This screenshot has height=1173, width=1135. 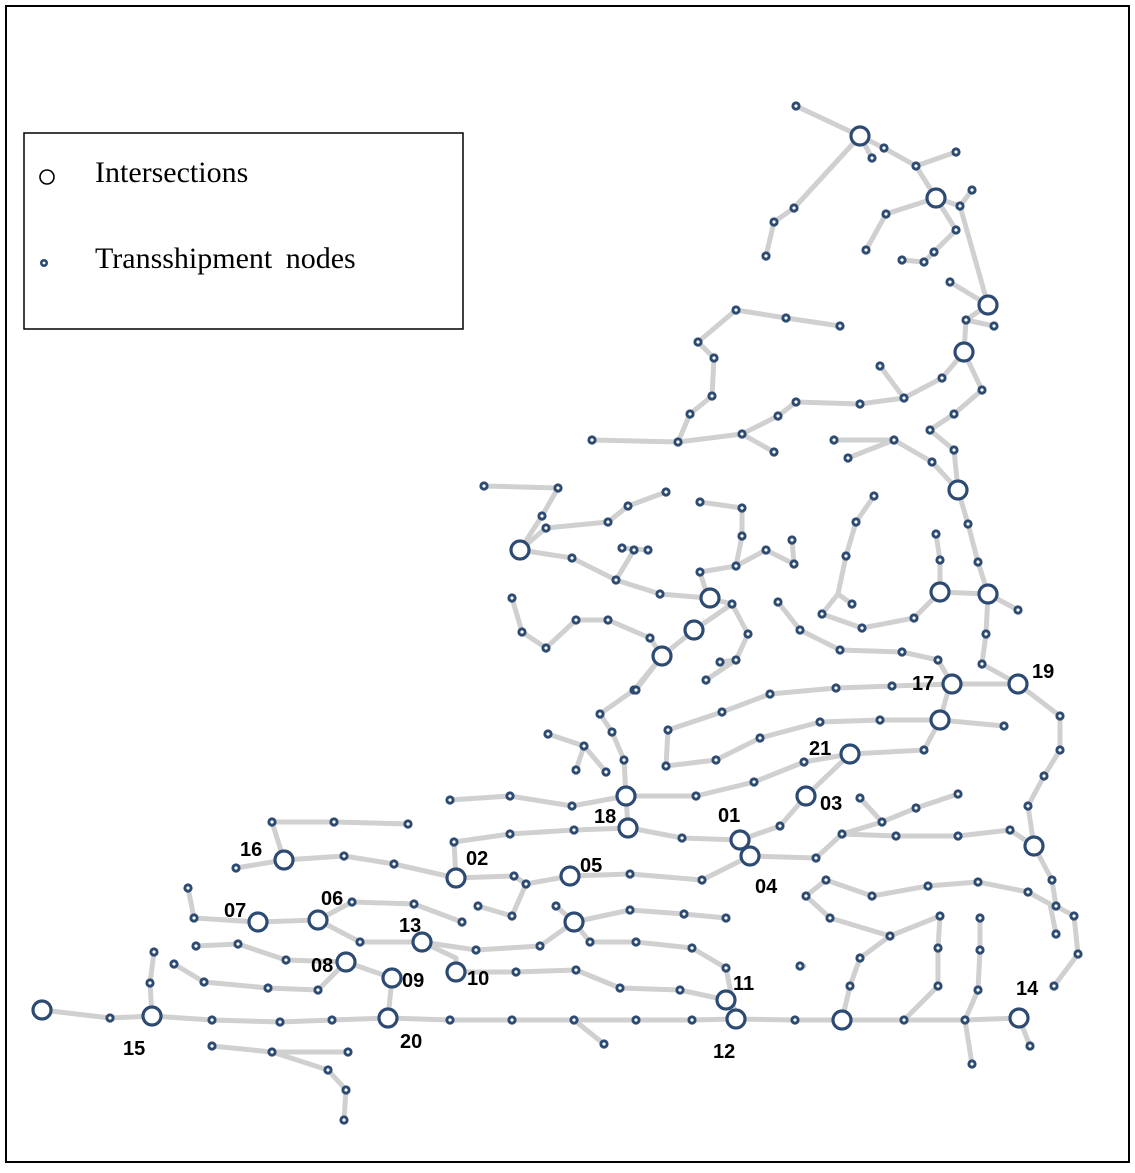 What do you see at coordinates (477, 859) in the screenshot?
I see `node-label-02: 02` at bounding box center [477, 859].